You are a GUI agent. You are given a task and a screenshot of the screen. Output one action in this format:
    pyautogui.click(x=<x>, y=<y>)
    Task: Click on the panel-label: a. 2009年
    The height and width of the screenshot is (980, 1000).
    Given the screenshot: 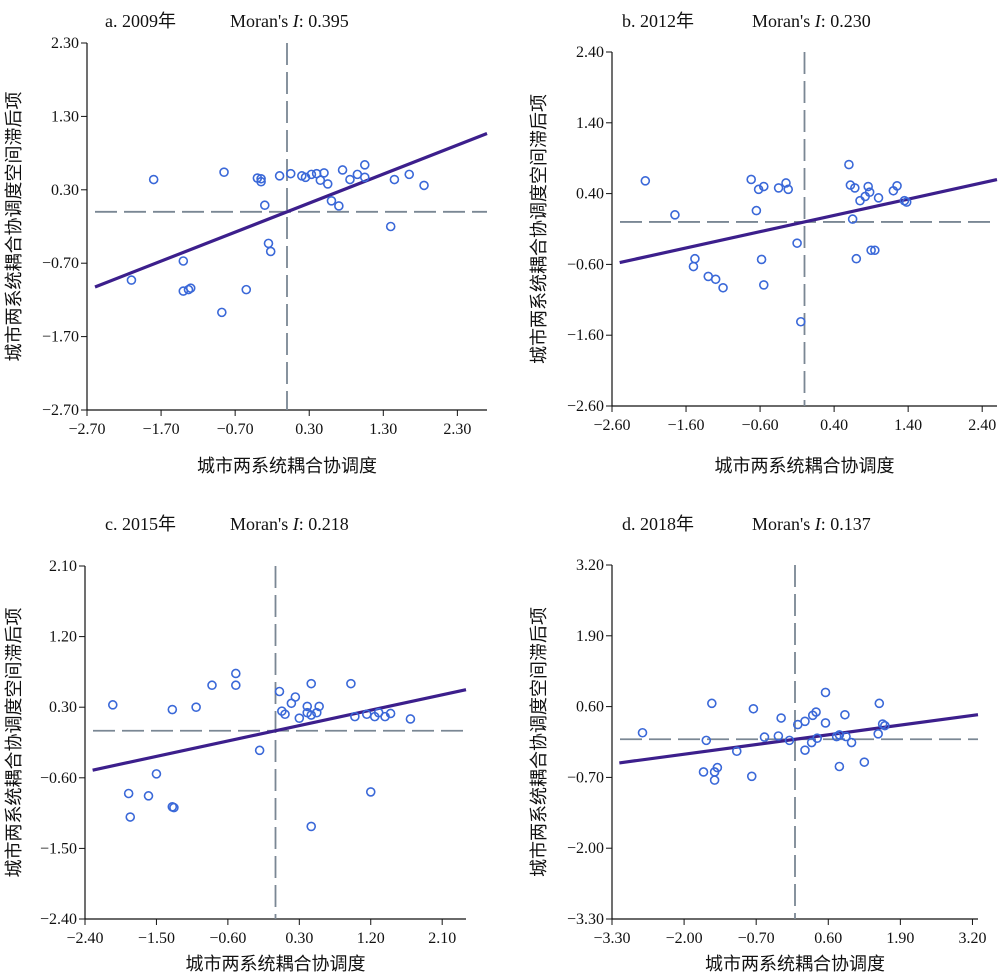 What is the action you would take?
    pyautogui.click(x=140, y=21)
    